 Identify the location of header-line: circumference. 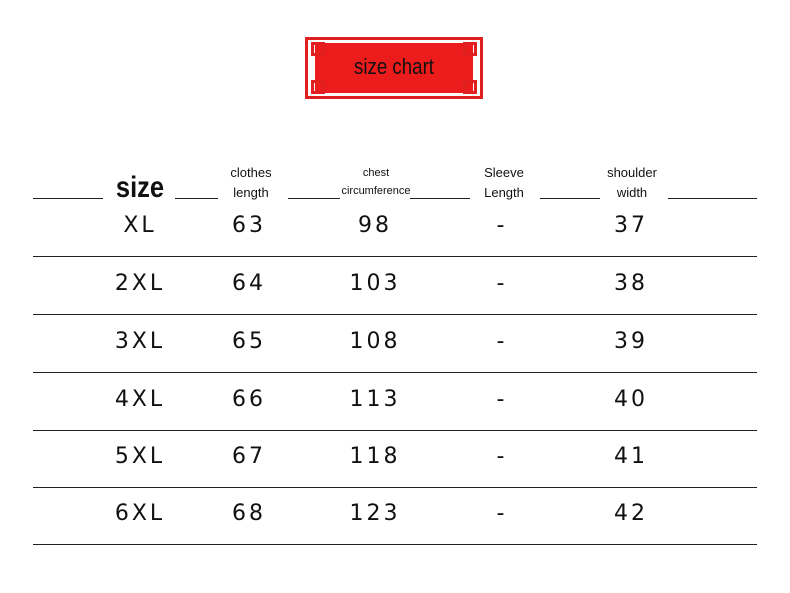
(376, 191).